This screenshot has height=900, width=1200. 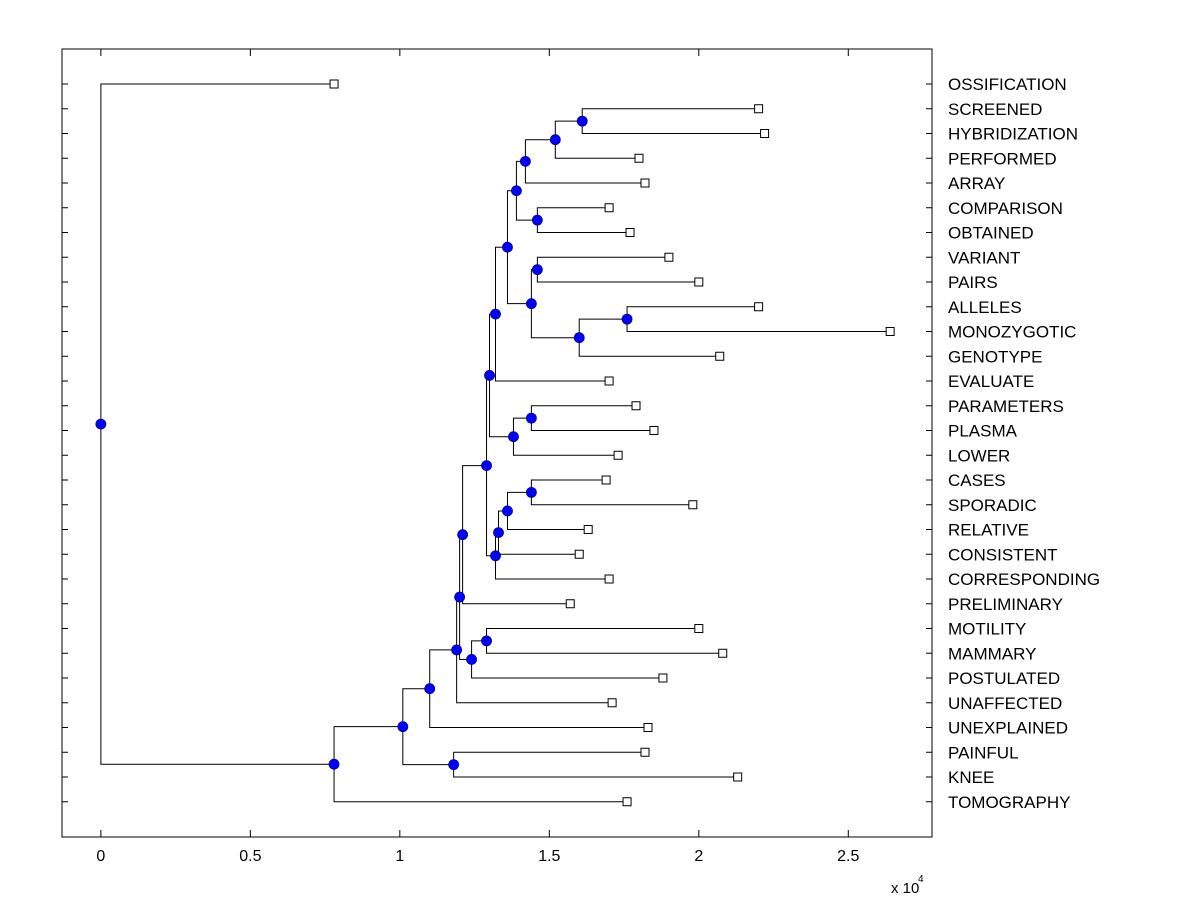 What do you see at coordinates (1002, 158) in the screenshot?
I see `leaf-label: PERFORMED` at bounding box center [1002, 158].